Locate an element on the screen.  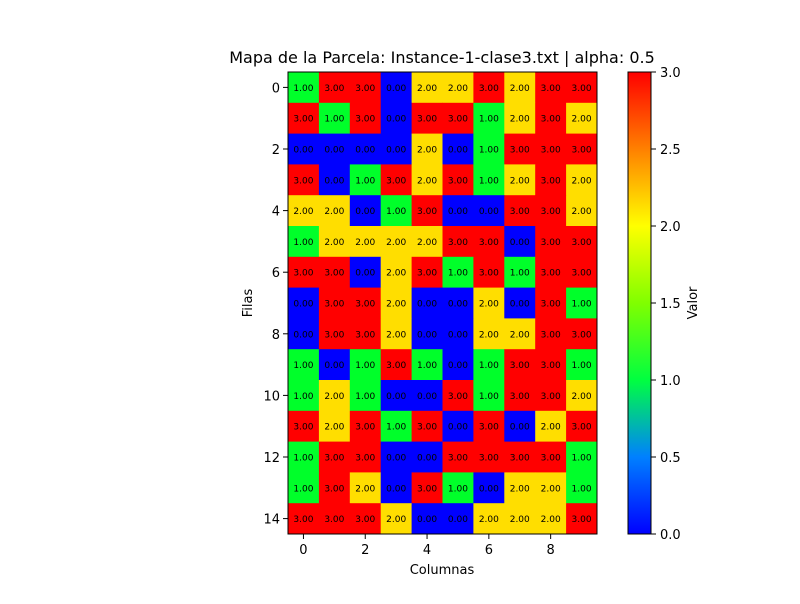
colorbar-tick-label: 3.0 is located at coordinates (670, 73).